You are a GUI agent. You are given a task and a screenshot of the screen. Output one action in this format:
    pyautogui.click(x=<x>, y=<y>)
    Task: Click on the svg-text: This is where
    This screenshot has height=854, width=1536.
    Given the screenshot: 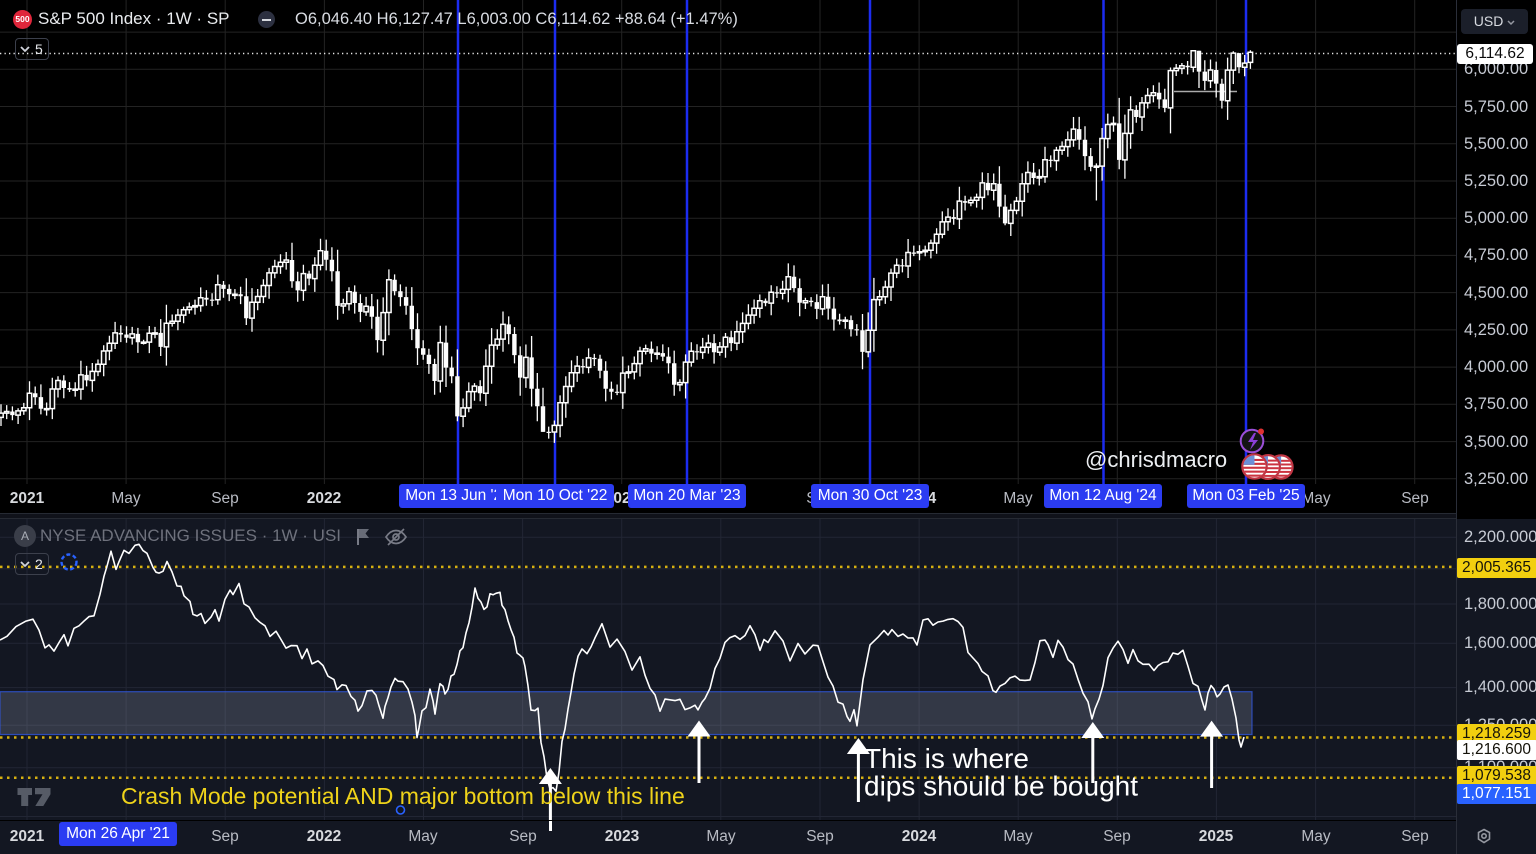 What is the action you would take?
    pyautogui.click(x=946, y=758)
    